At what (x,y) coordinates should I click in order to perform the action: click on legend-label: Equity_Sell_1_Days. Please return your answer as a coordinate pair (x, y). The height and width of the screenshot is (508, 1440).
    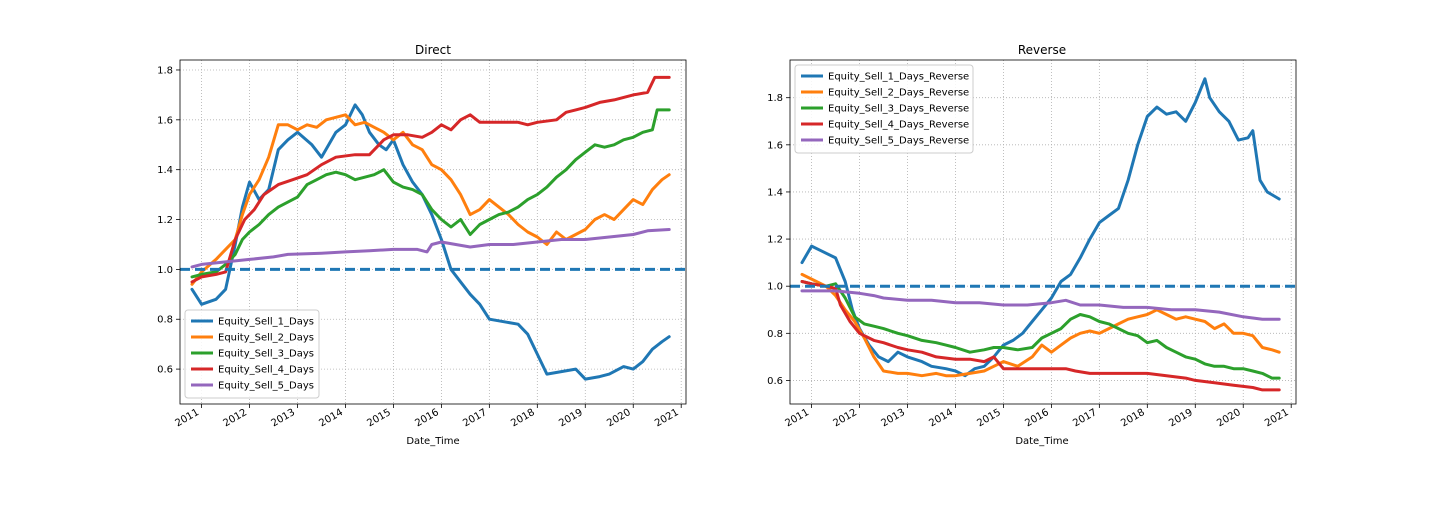
    Looking at the image, I should click on (266, 322).